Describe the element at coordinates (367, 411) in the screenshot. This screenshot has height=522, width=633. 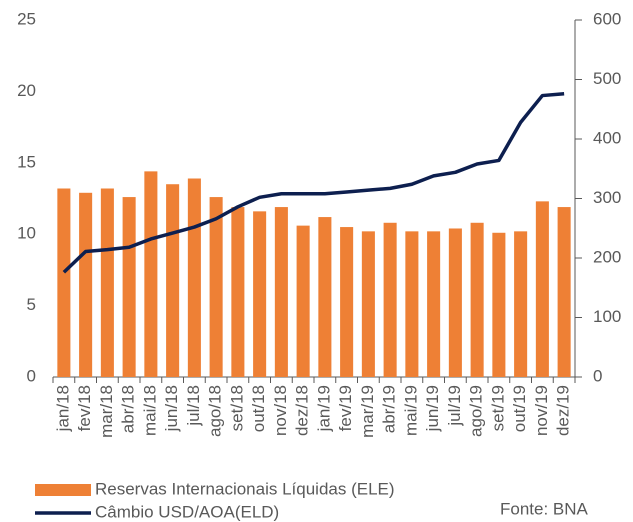
I see `x-tick-label: mar/19` at that location.